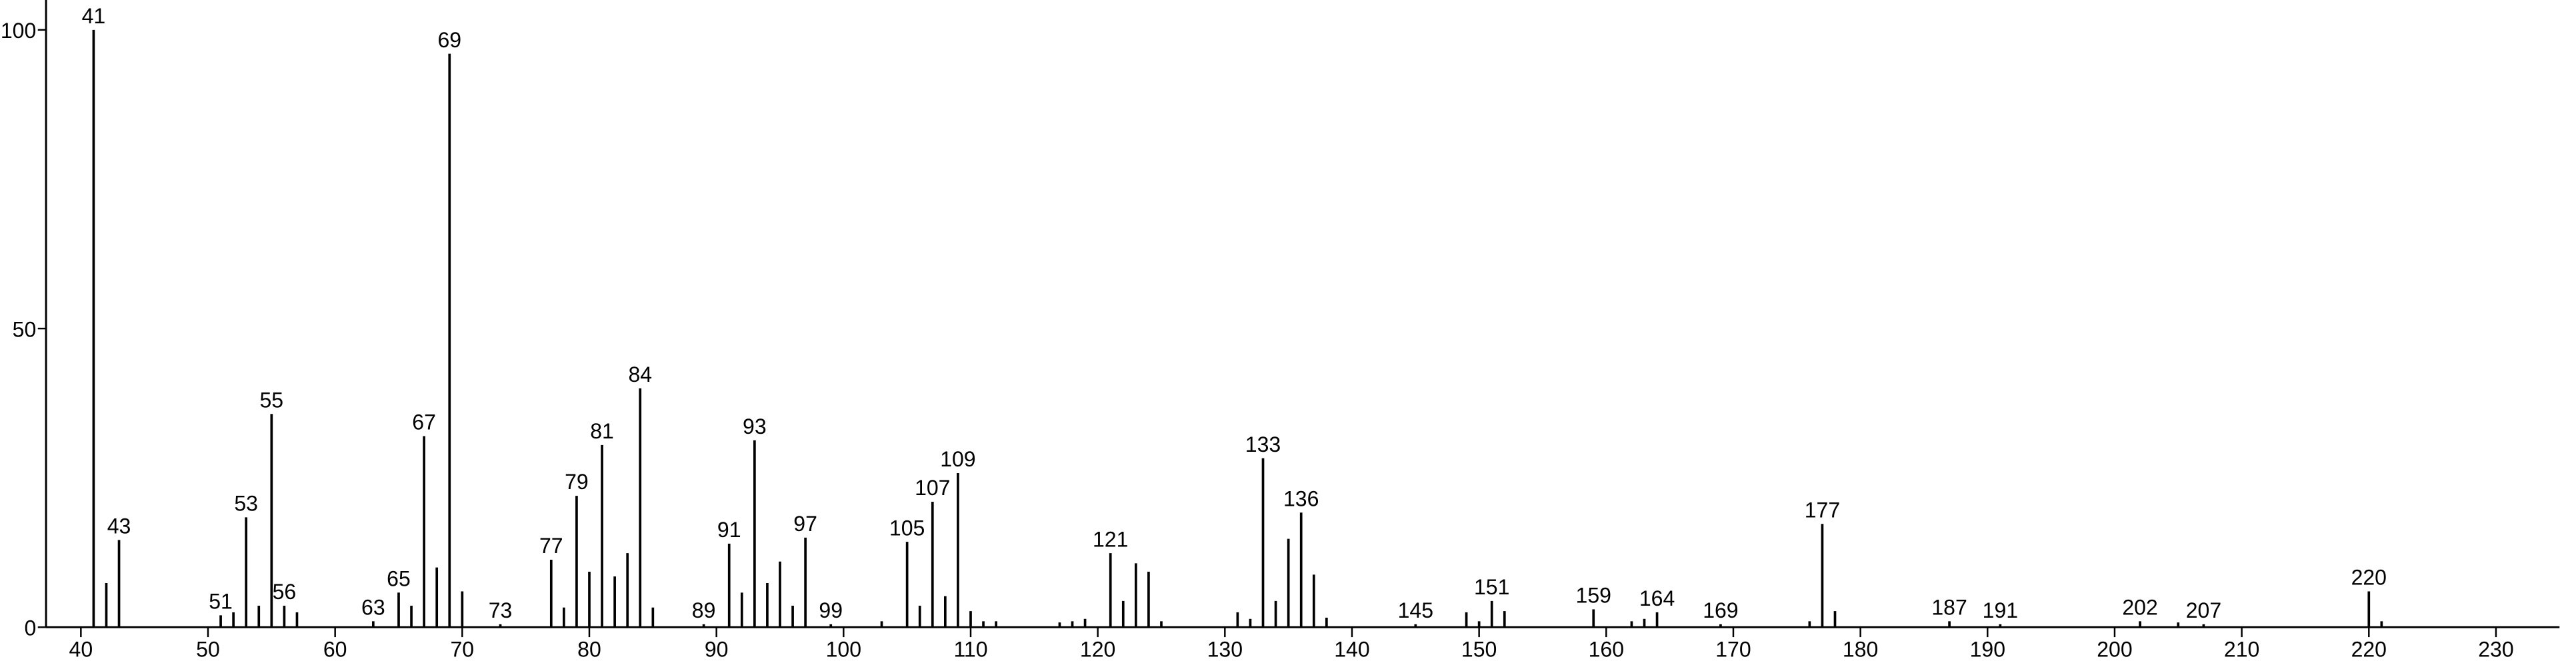 The height and width of the screenshot is (665, 2576). Describe the element at coordinates (1351, 650) in the screenshot. I see `x-tick-label: 140` at that location.